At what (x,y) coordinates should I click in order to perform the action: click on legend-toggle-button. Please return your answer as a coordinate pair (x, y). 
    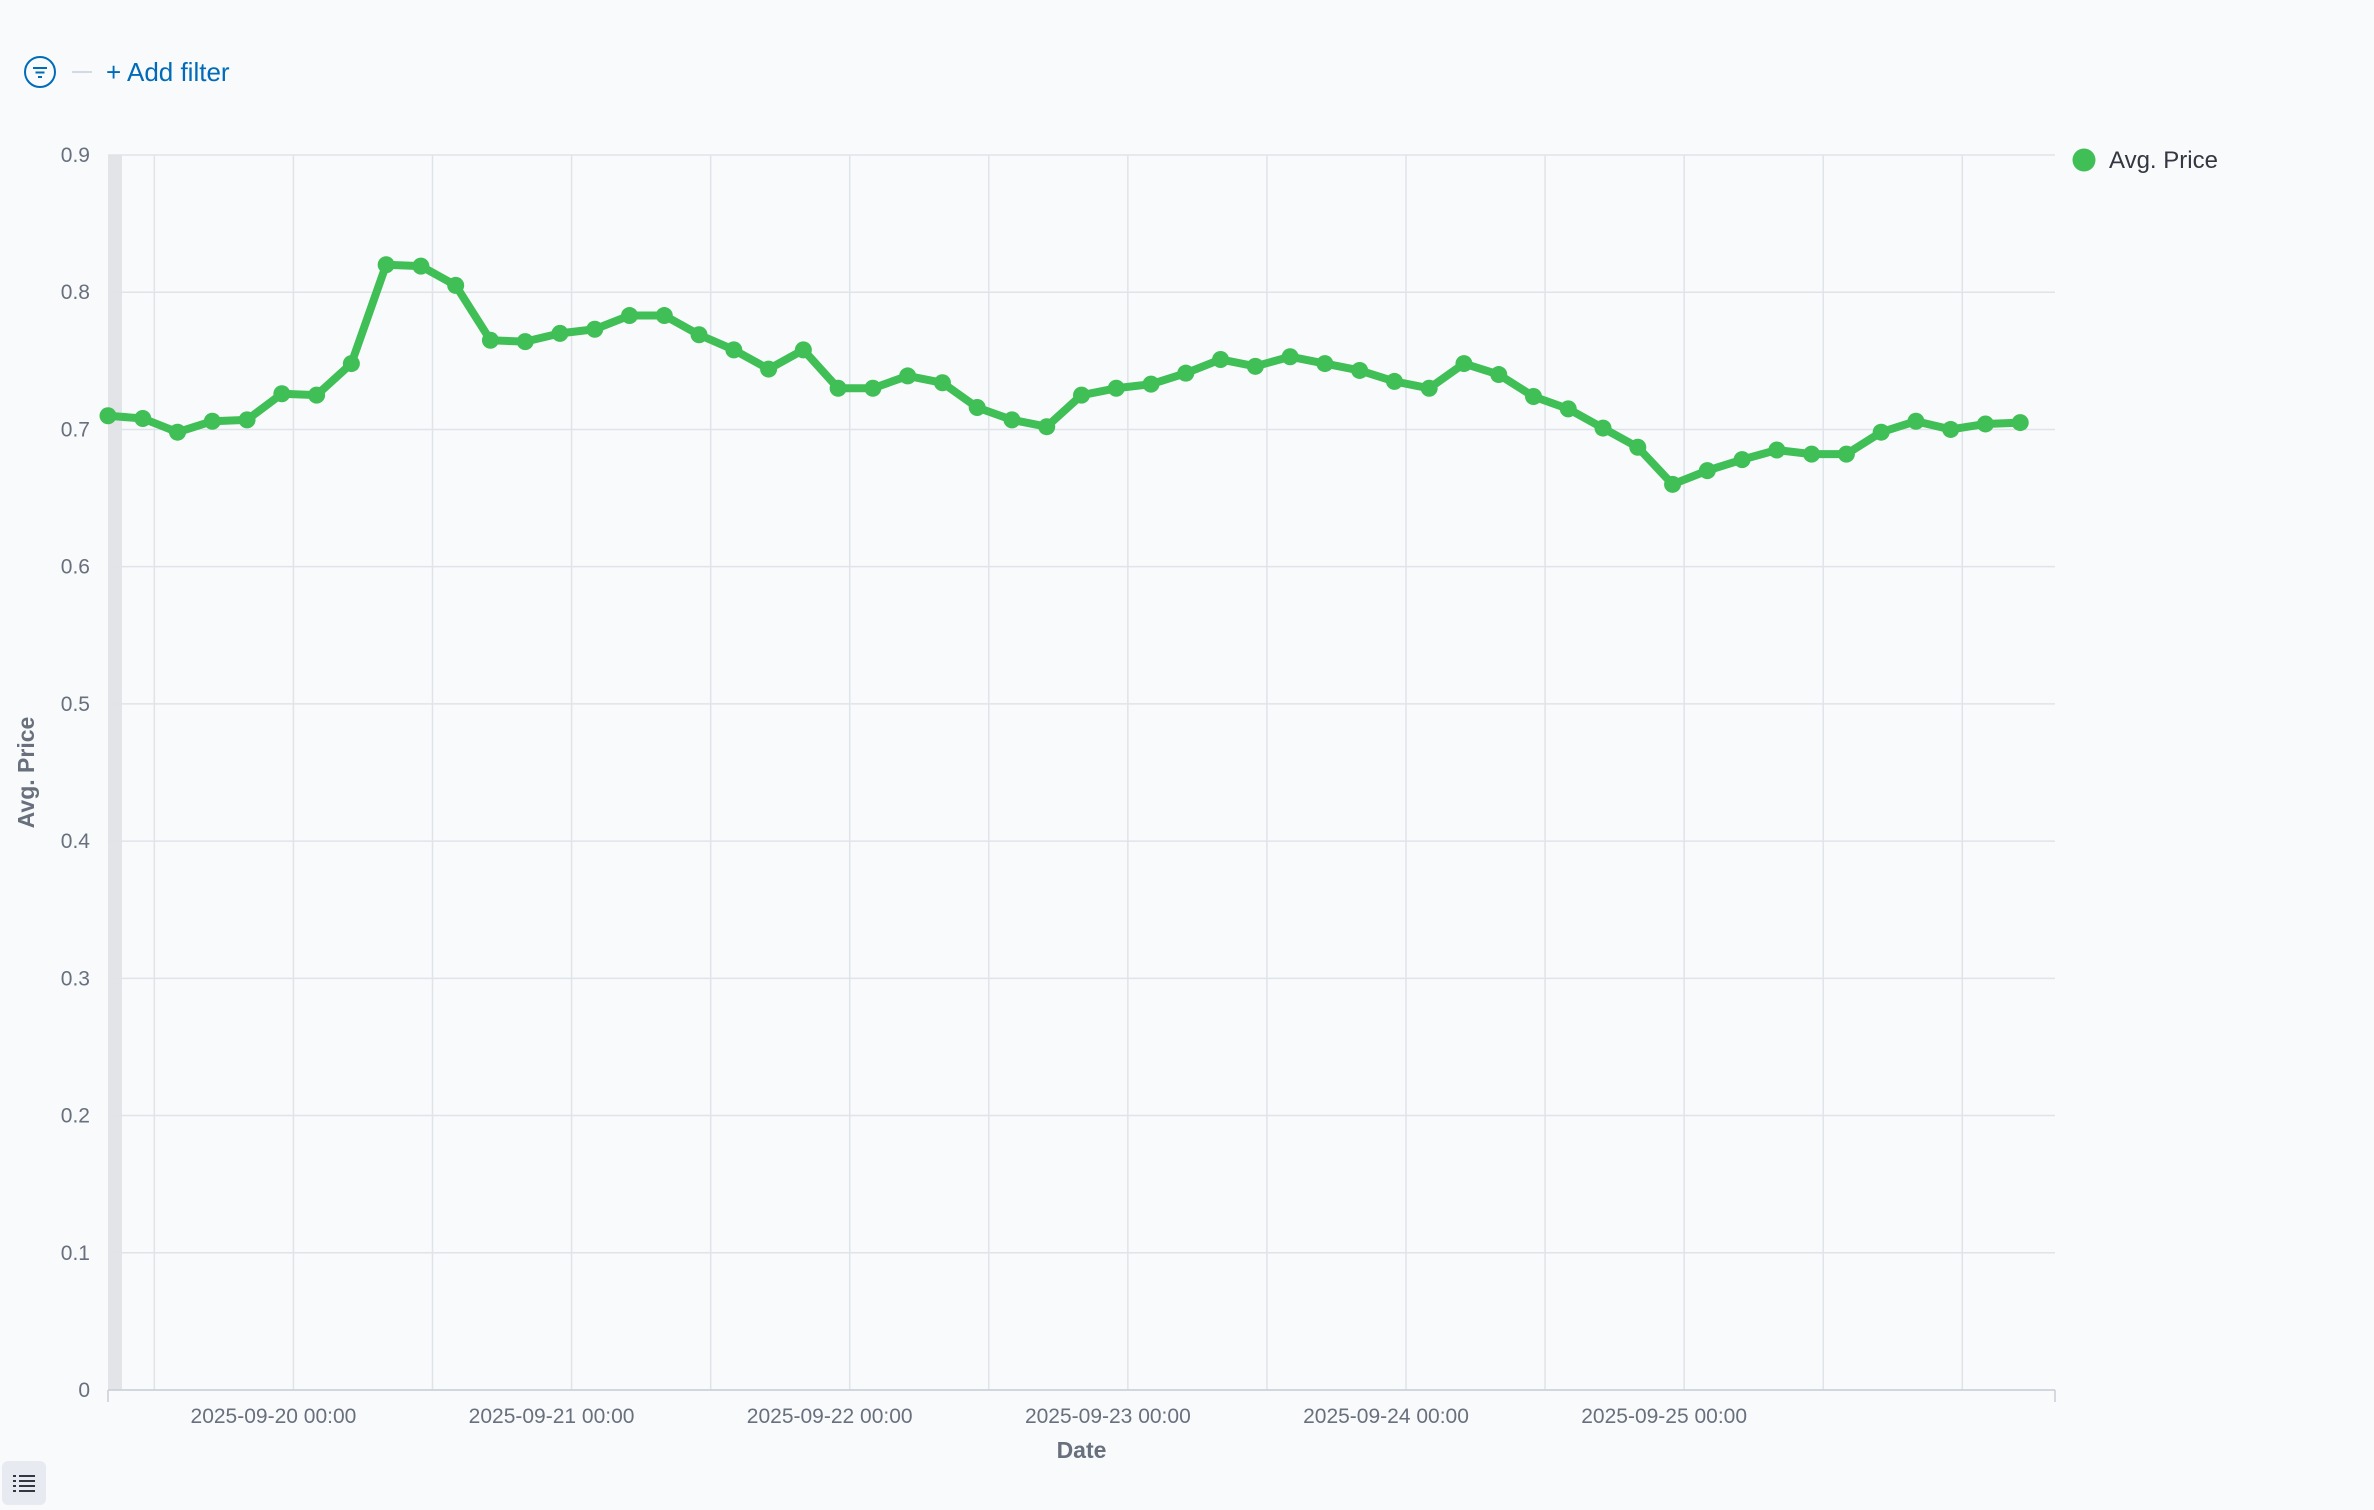
    Looking at the image, I should click on (24, 1483).